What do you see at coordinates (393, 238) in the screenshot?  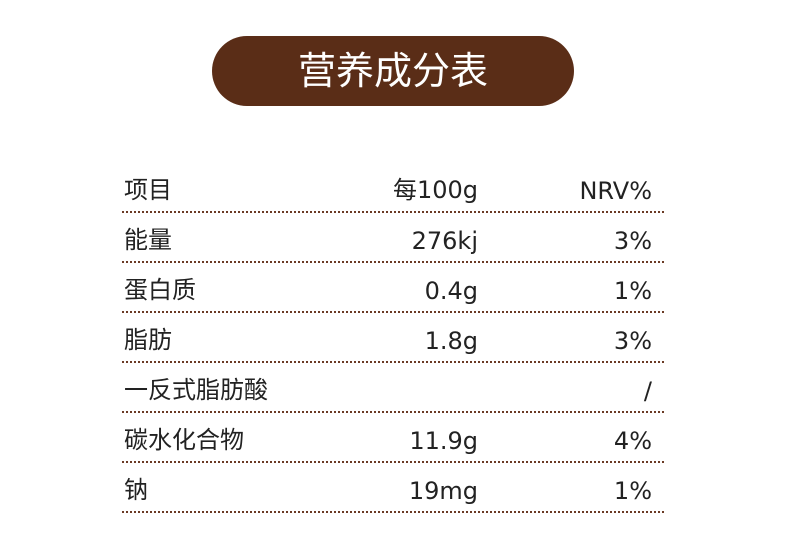 I see `table-row: 能量 276kj 3%` at bounding box center [393, 238].